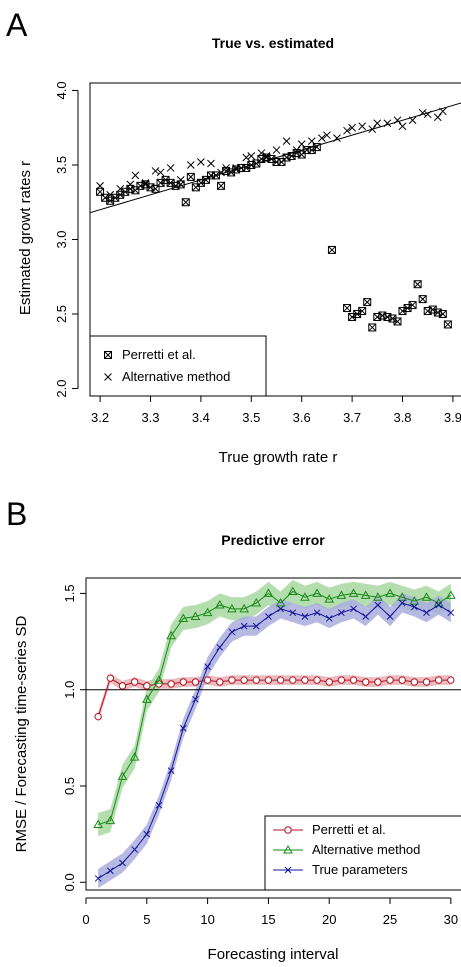 Image resolution: width=461 pixels, height=967 pixels. Describe the element at coordinates (275, 158) in the screenshot. I see `identity-line` at that location.